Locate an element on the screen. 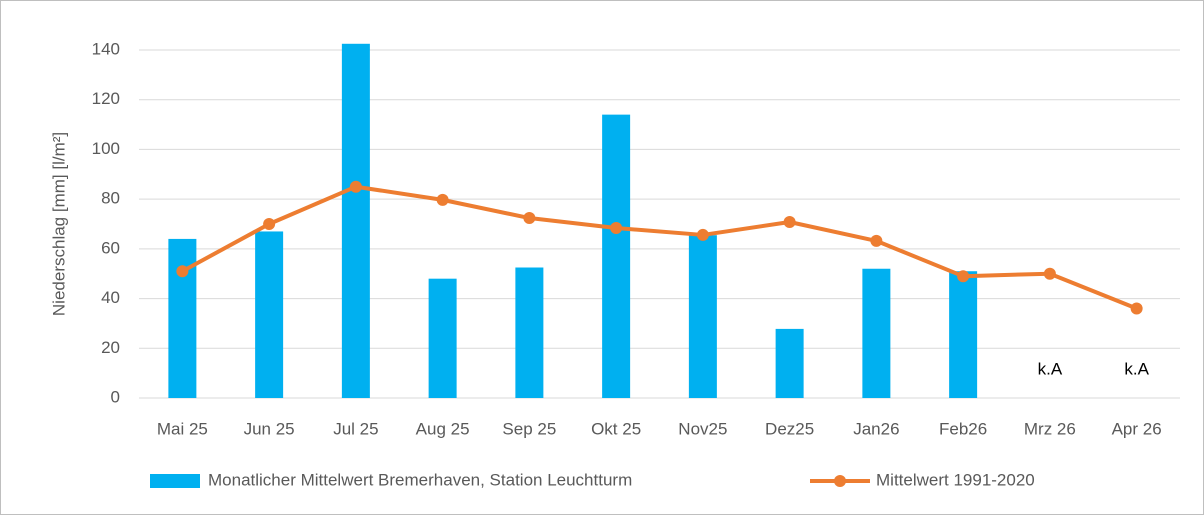 This screenshot has height=515, width=1204. y-tick-label: 40 is located at coordinates (110, 297).